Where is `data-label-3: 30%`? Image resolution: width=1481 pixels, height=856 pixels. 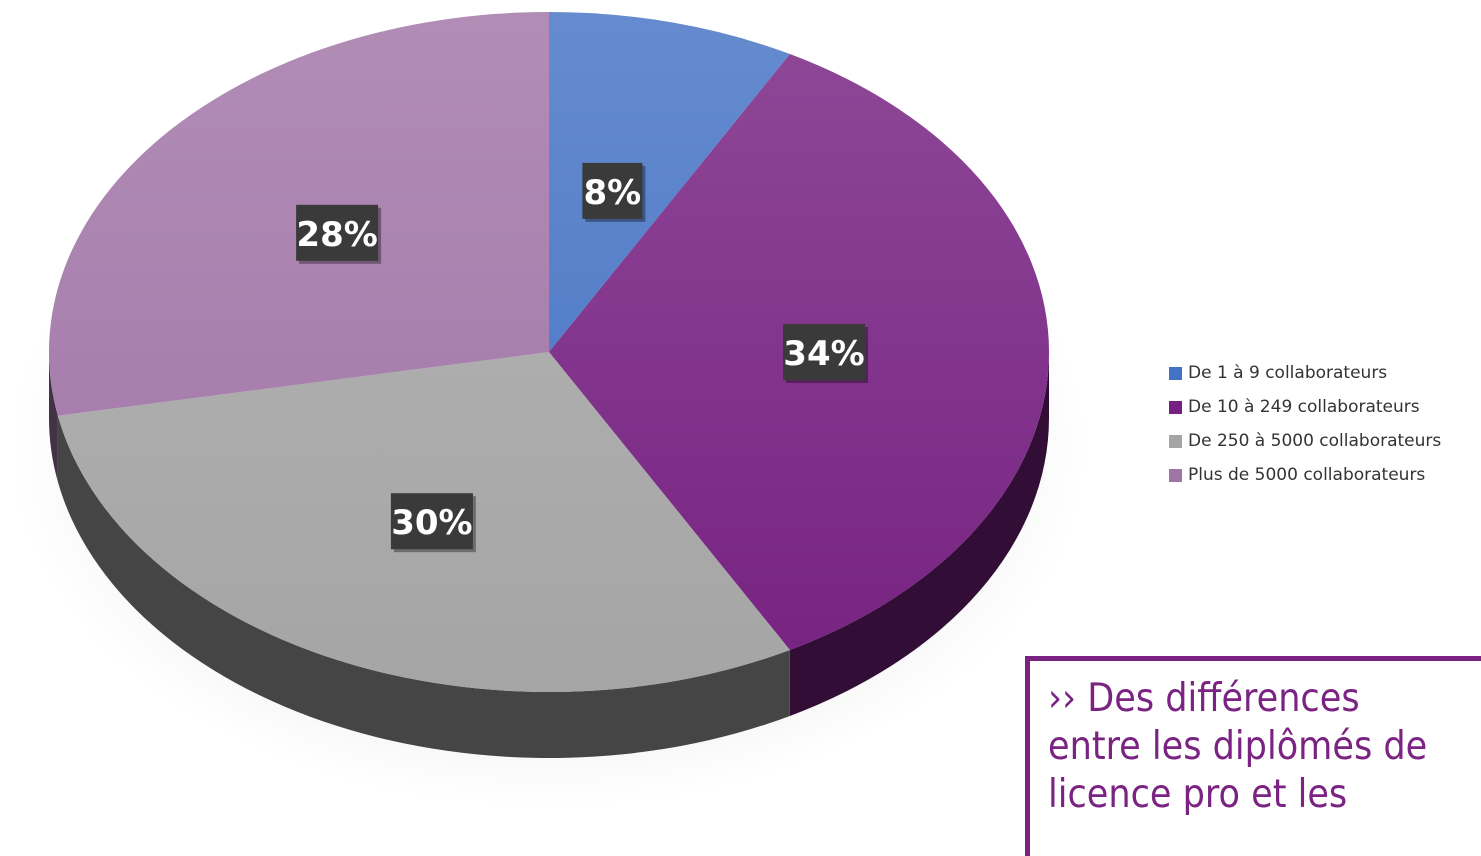
data-label-3: 30% is located at coordinates (433, 523).